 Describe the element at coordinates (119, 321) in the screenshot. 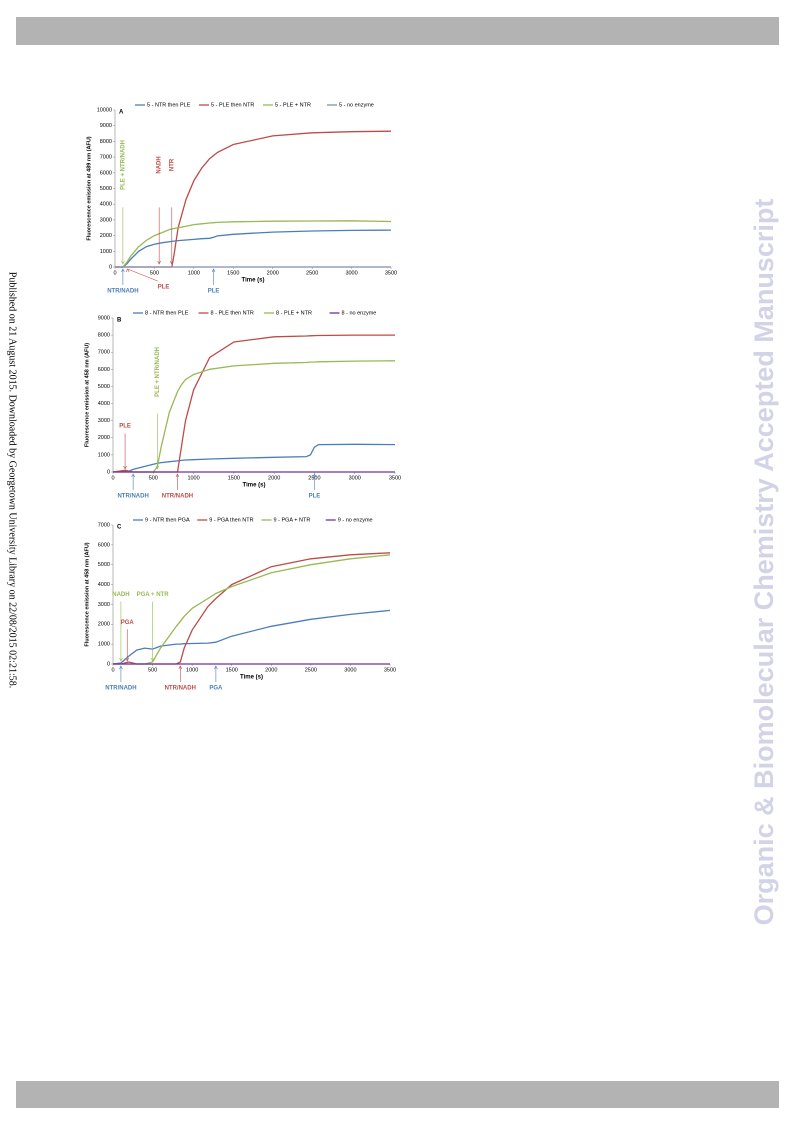

I see `panel-label: B` at that location.